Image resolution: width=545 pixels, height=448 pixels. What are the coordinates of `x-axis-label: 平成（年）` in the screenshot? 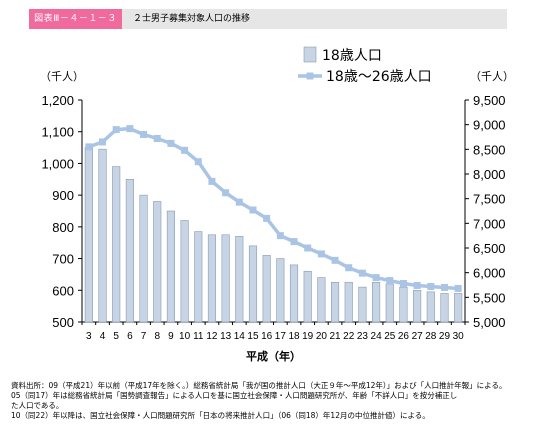 It's located at (273, 356).